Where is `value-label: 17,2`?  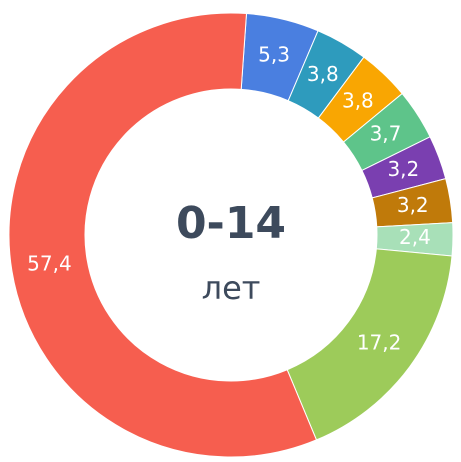 value-label: 17,2 is located at coordinates (379, 343).